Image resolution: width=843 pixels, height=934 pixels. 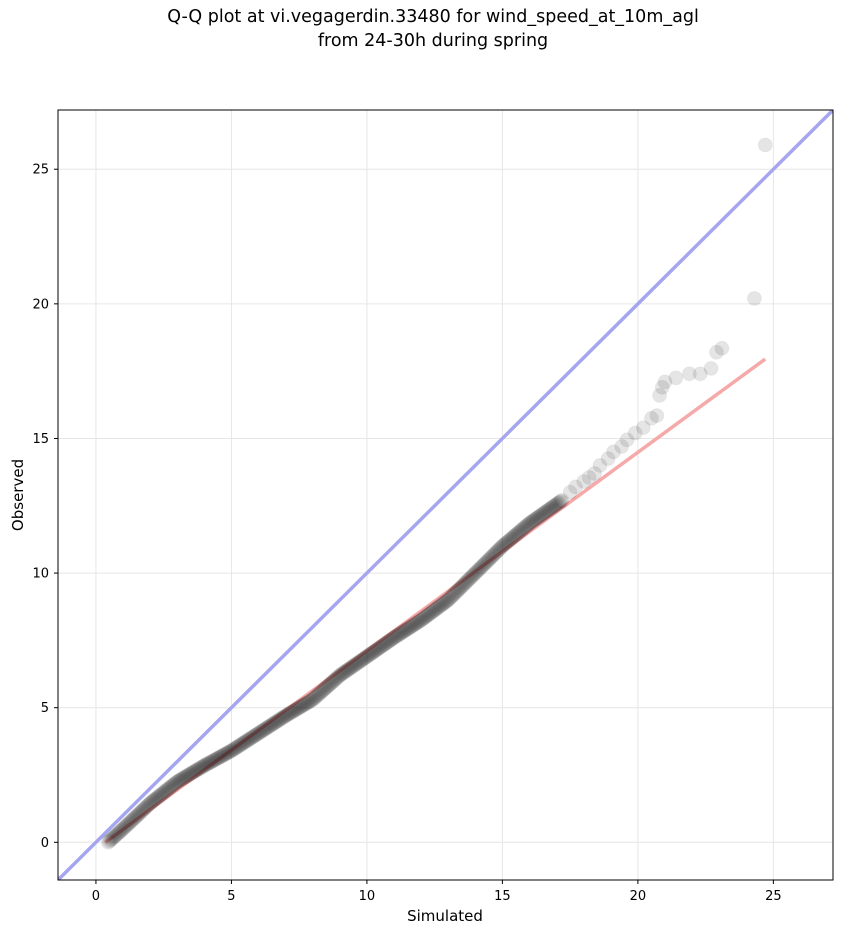 I want to click on x-axis-label: Simulated, so click(x=445, y=916).